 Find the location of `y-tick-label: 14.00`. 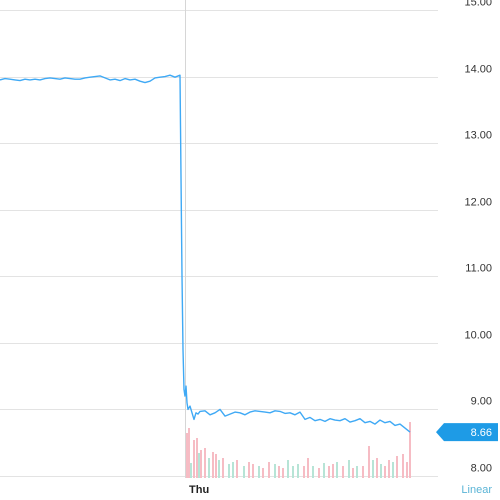

y-tick-label: 14.00 is located at coordinates (478, 70).